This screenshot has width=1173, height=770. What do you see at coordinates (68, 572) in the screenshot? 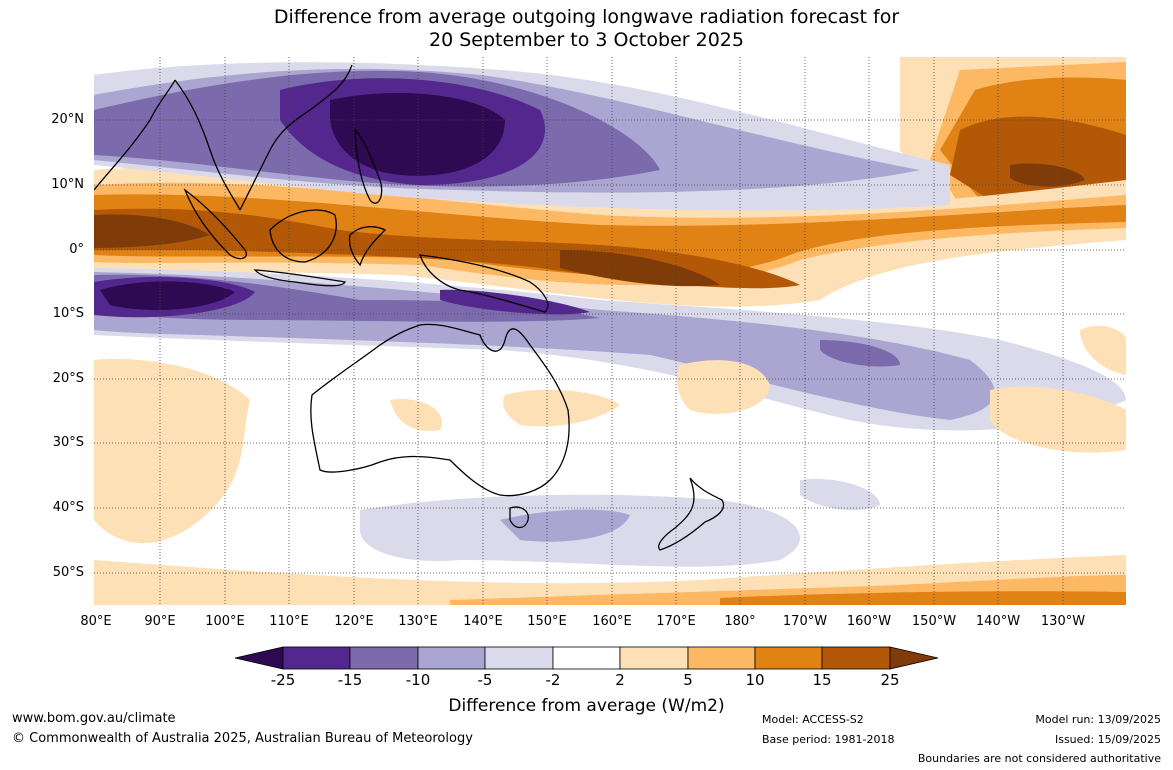
I see `lat-label: 50°S` at bounding box center [68, 572].